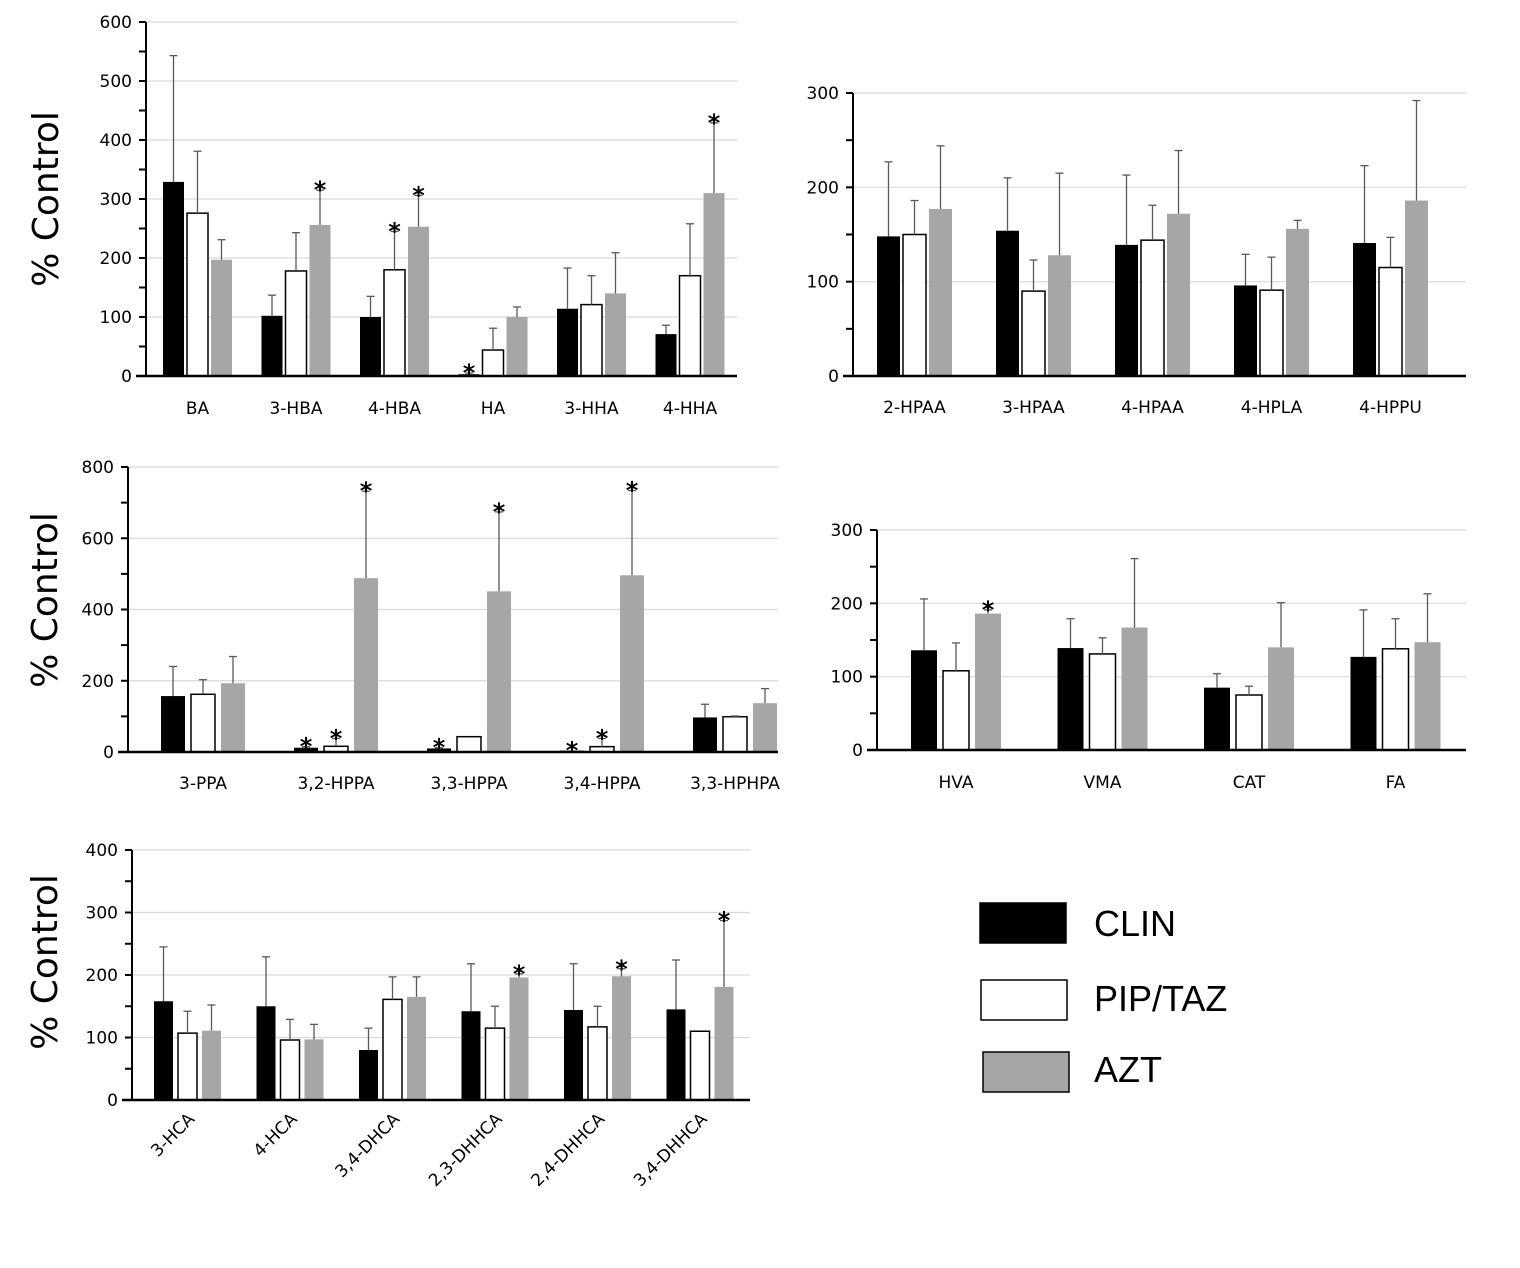 The width and height of the screenshot is (1520, 1268). I want to click on legend-swatch-azt, so click(1026, 1072).